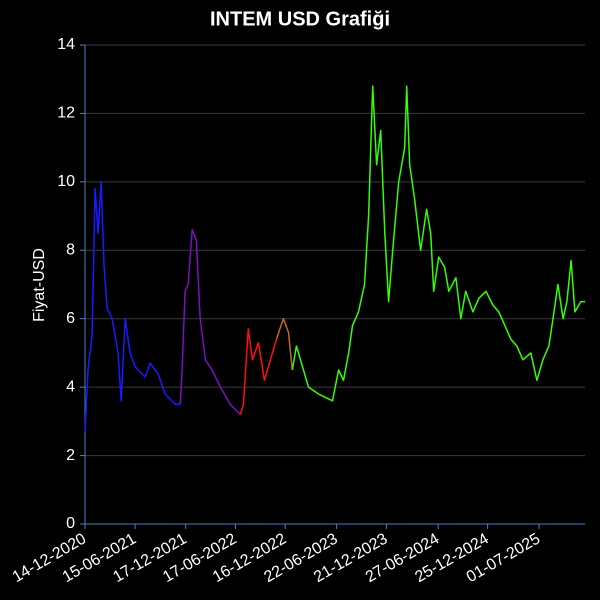 The image size is (600, 600). What do you see at coordinates (70, 386) in the screenshot?
I see `y-tick-label: 4` at bounding box center [70, 386].